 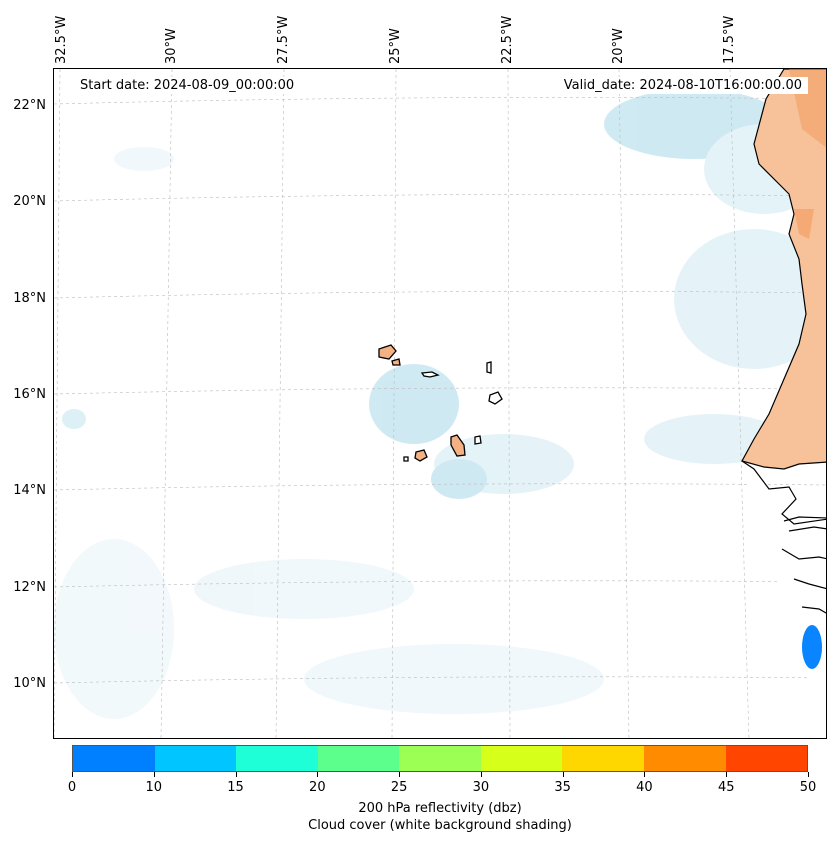 What do you see at coordinates (72, 787) in the screenshot?
I see `colorbar-tick-label: 0` at bounding box center [72, 787].